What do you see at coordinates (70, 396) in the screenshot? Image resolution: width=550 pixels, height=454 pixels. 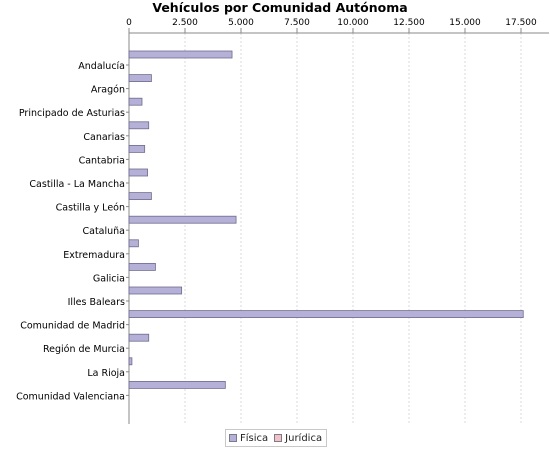 I see `category-label-comunidad-valenciana: Comunidad Valenciana` at bounding box center [70, 396].